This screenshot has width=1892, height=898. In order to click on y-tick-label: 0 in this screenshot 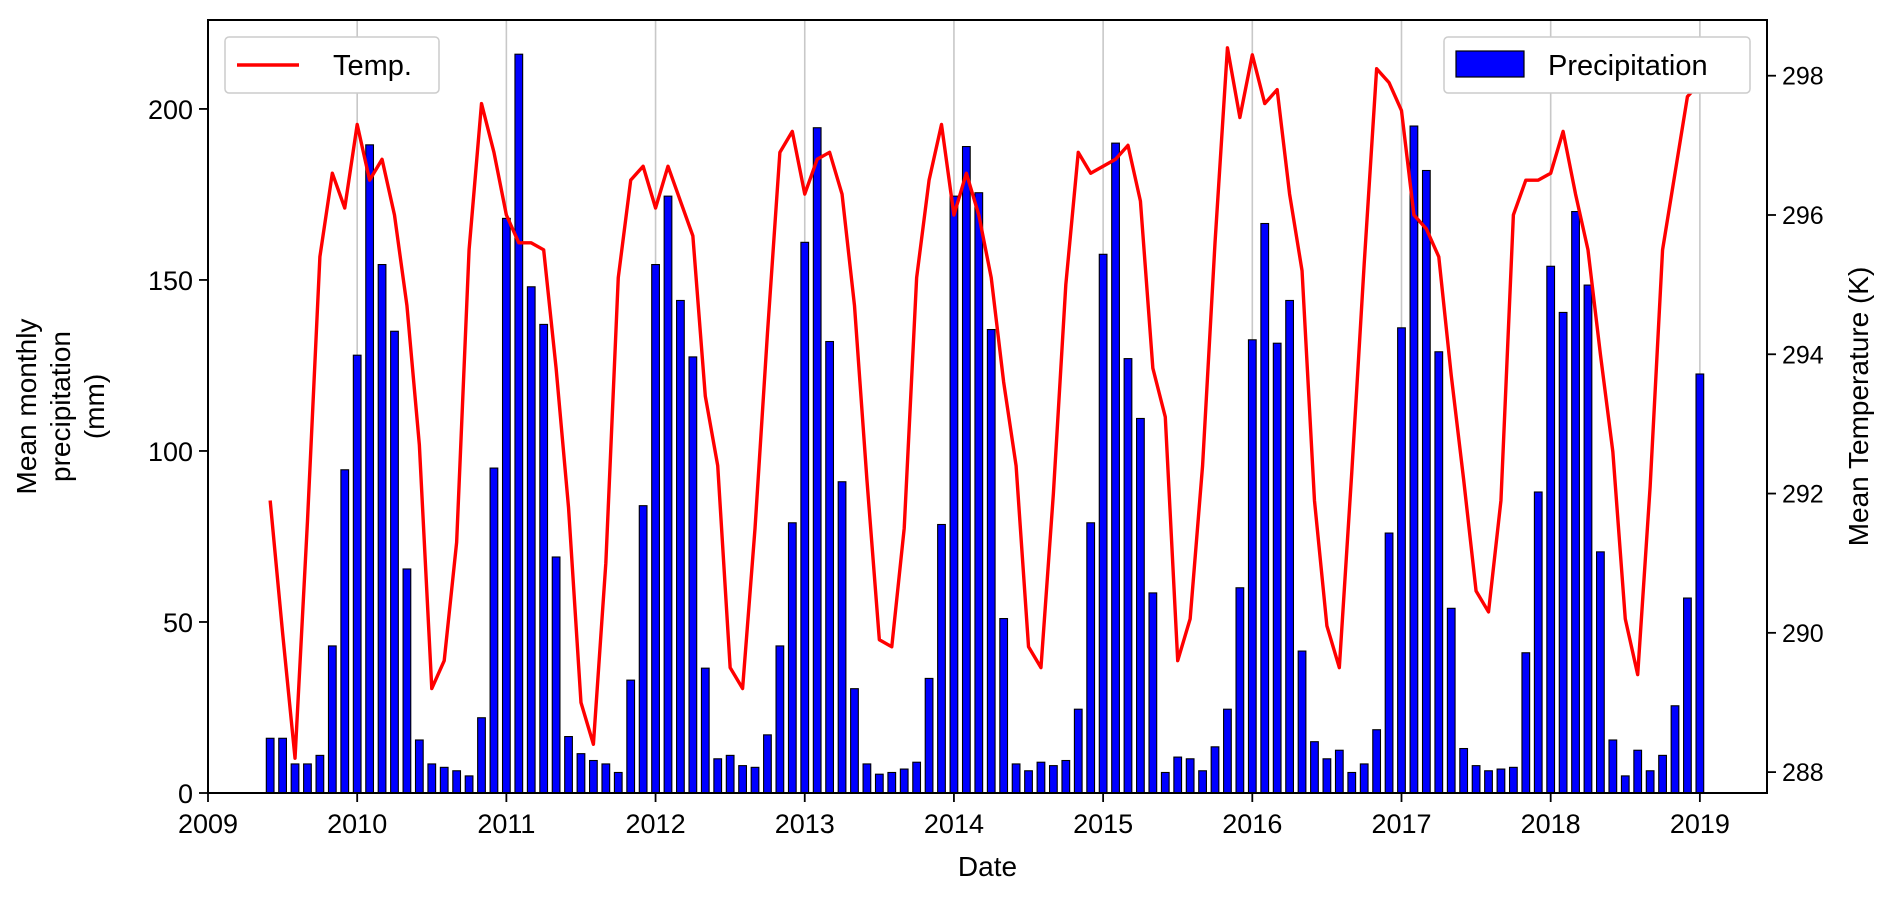, I will do `click(185, 794)`.